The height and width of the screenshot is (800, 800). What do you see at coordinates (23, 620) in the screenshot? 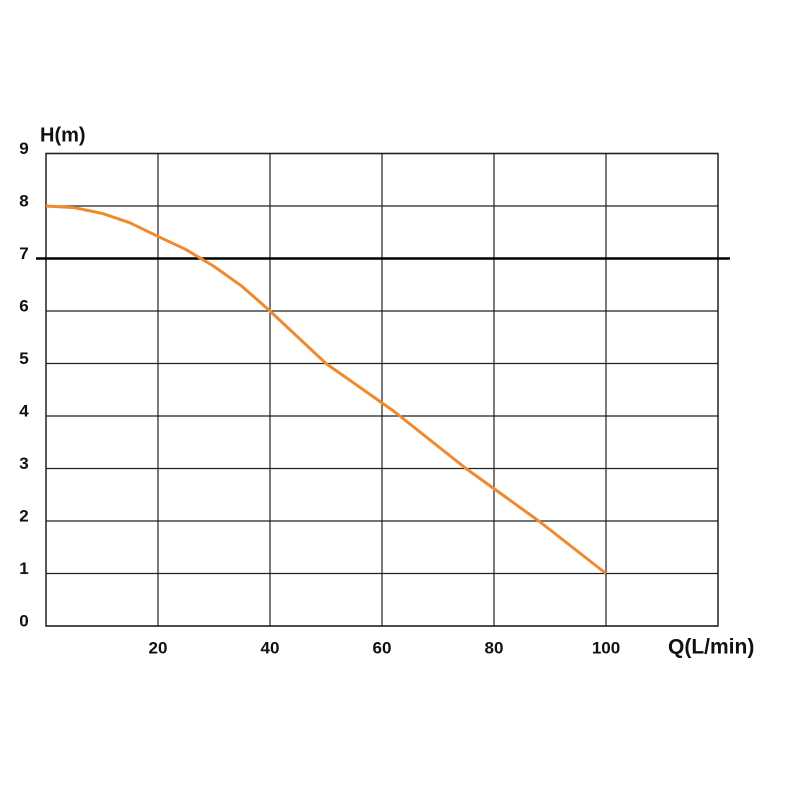
I see `y-tick-label: 0` at bounding box center [23, 620].